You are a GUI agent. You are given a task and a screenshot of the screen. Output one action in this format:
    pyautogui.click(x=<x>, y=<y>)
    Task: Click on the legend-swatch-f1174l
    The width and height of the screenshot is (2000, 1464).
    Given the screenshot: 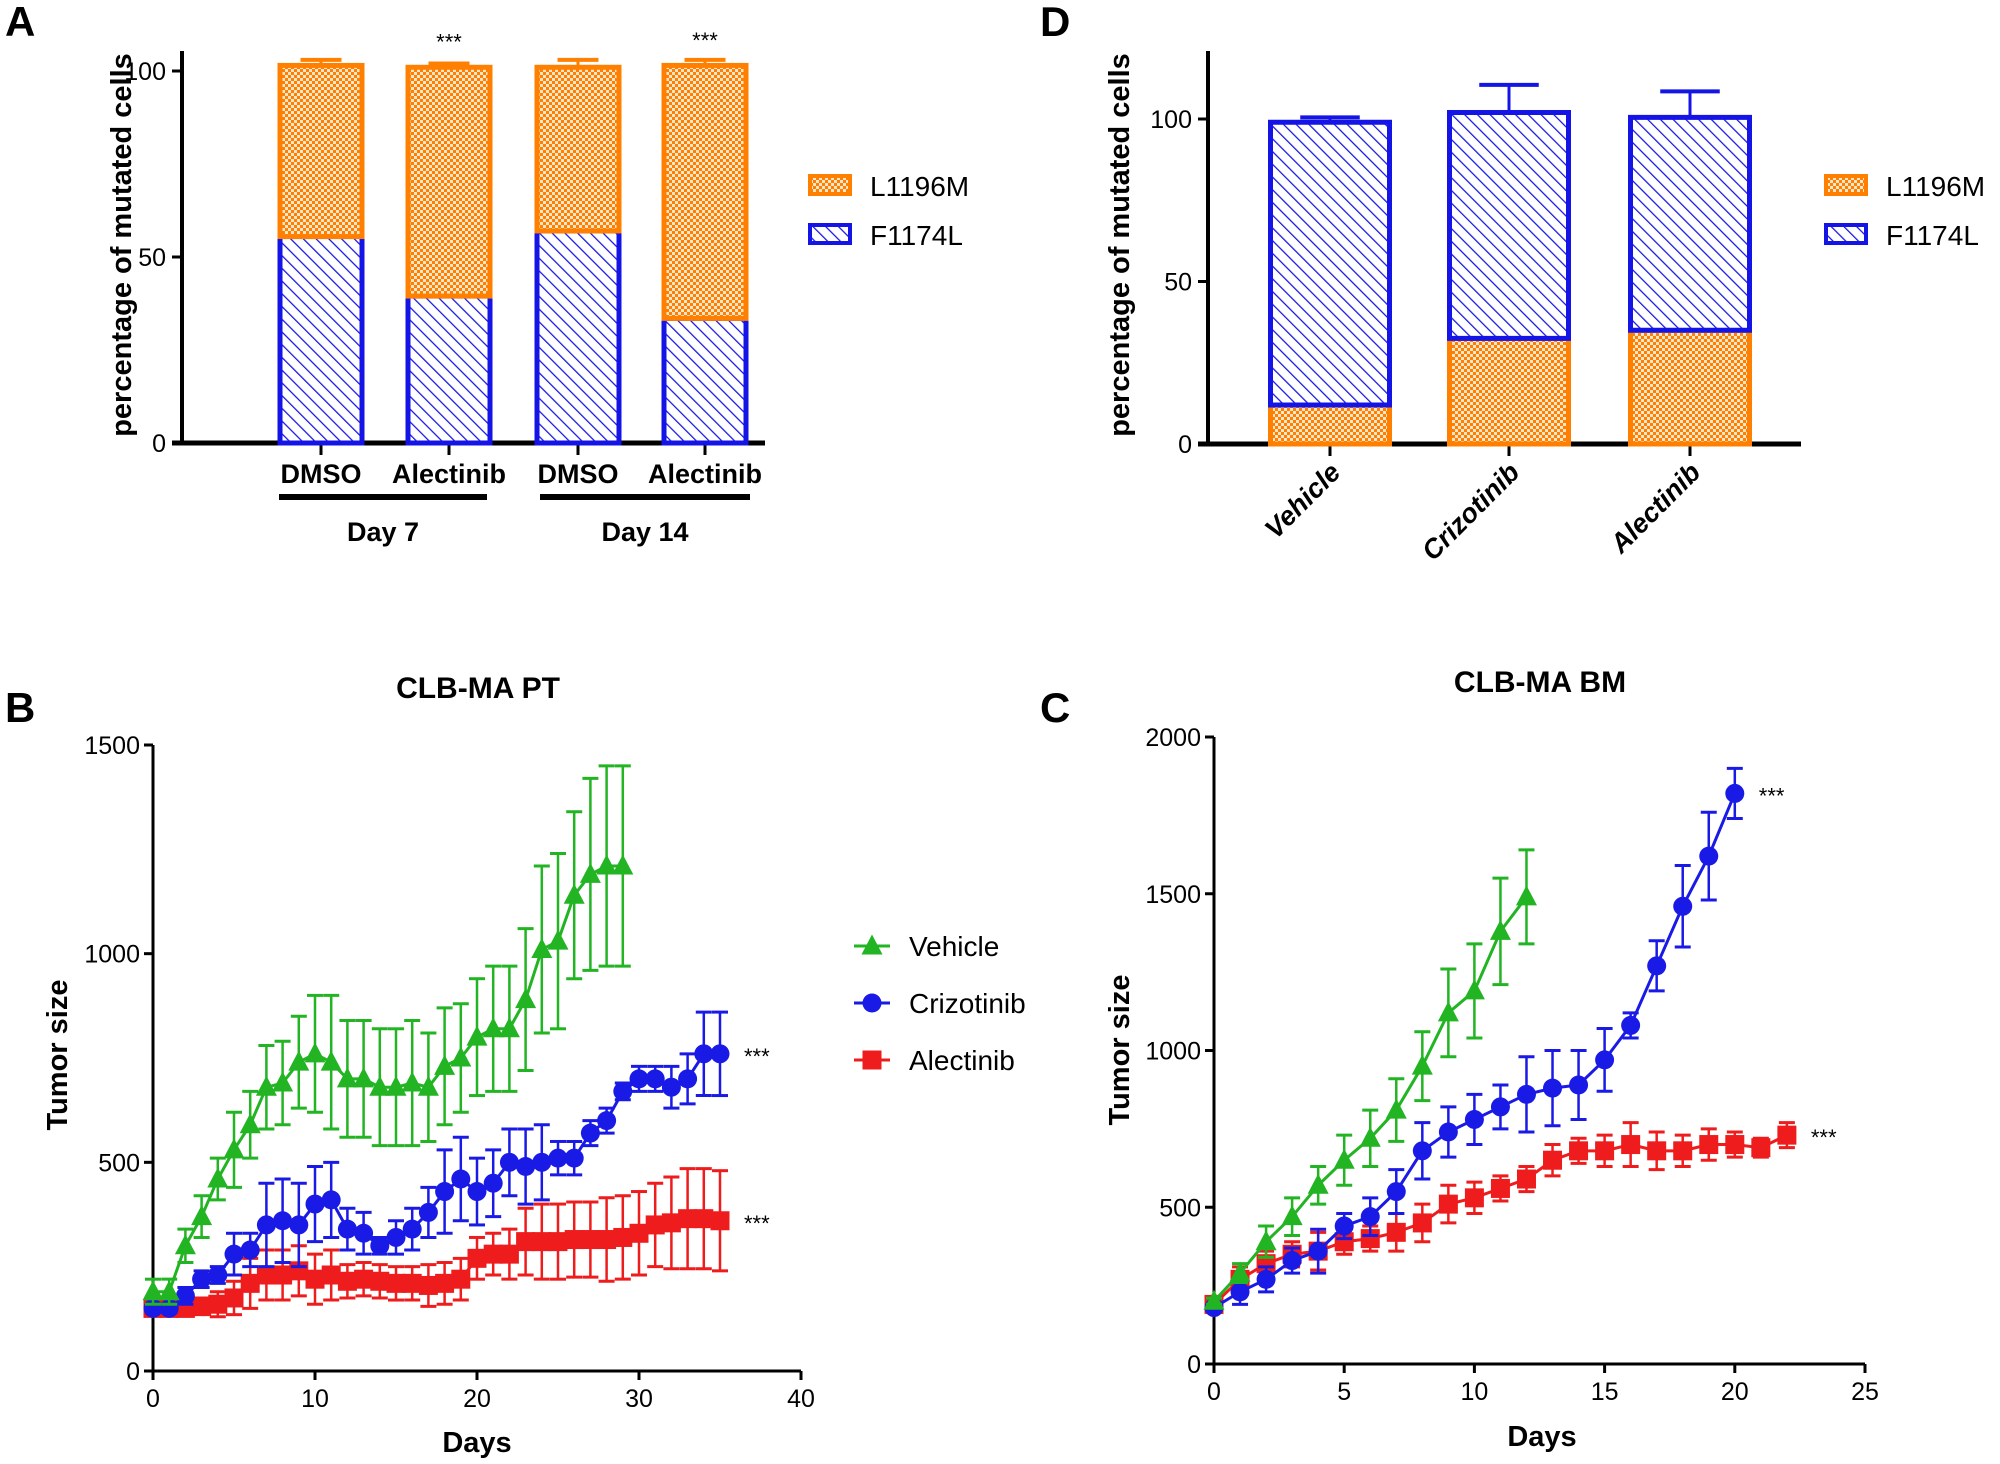 What is the action you would take?
    pyautogui.click(x=830, y=234)
    